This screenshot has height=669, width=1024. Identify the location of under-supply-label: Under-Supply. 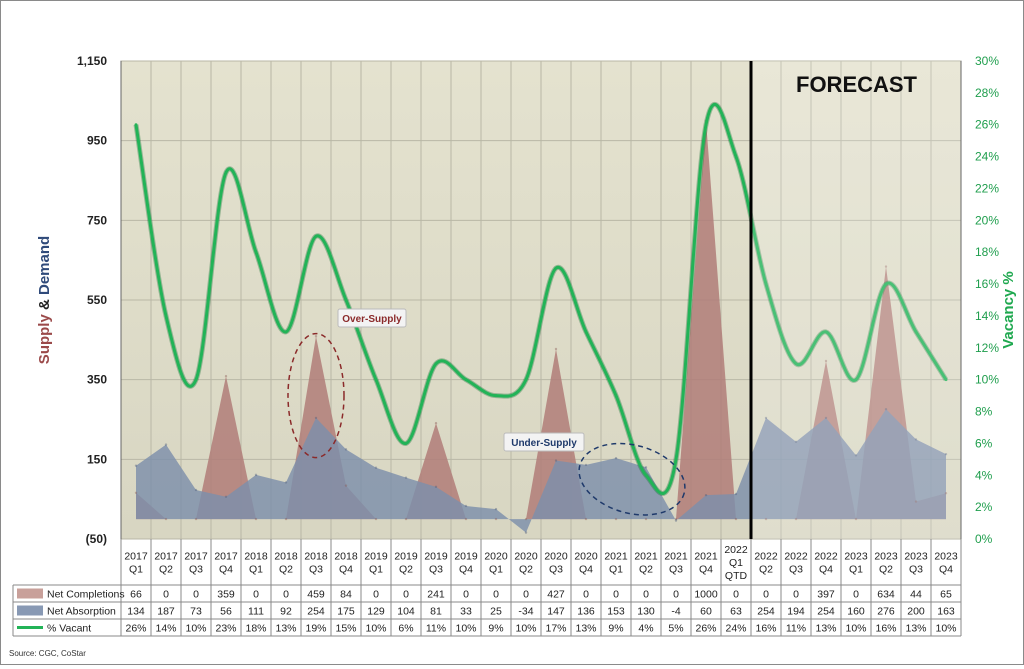
(544, 443).